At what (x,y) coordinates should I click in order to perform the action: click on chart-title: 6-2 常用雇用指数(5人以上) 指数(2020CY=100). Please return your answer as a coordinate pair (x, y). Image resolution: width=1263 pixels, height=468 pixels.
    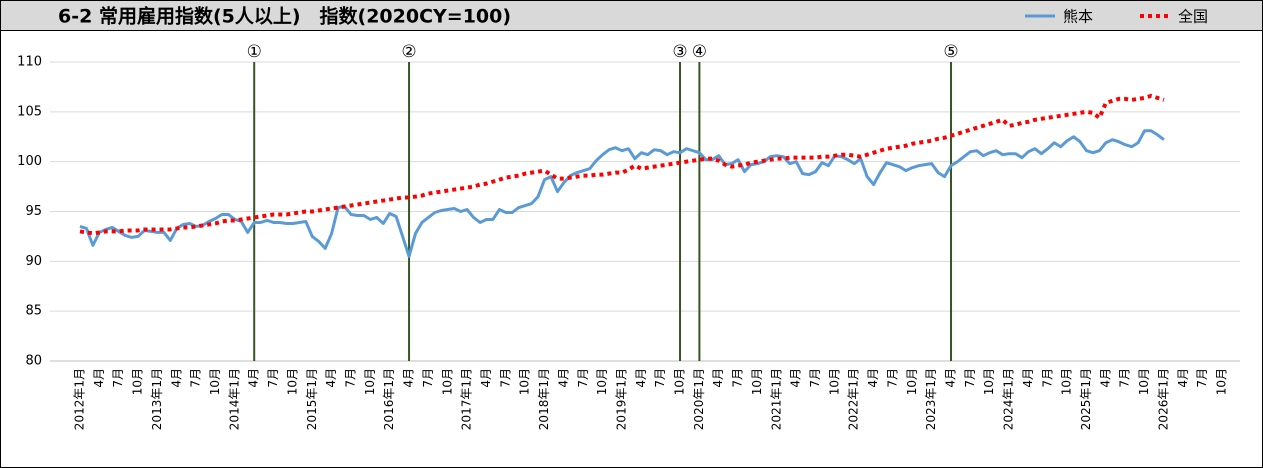
    Looking at the image, I should click on (284, 16).